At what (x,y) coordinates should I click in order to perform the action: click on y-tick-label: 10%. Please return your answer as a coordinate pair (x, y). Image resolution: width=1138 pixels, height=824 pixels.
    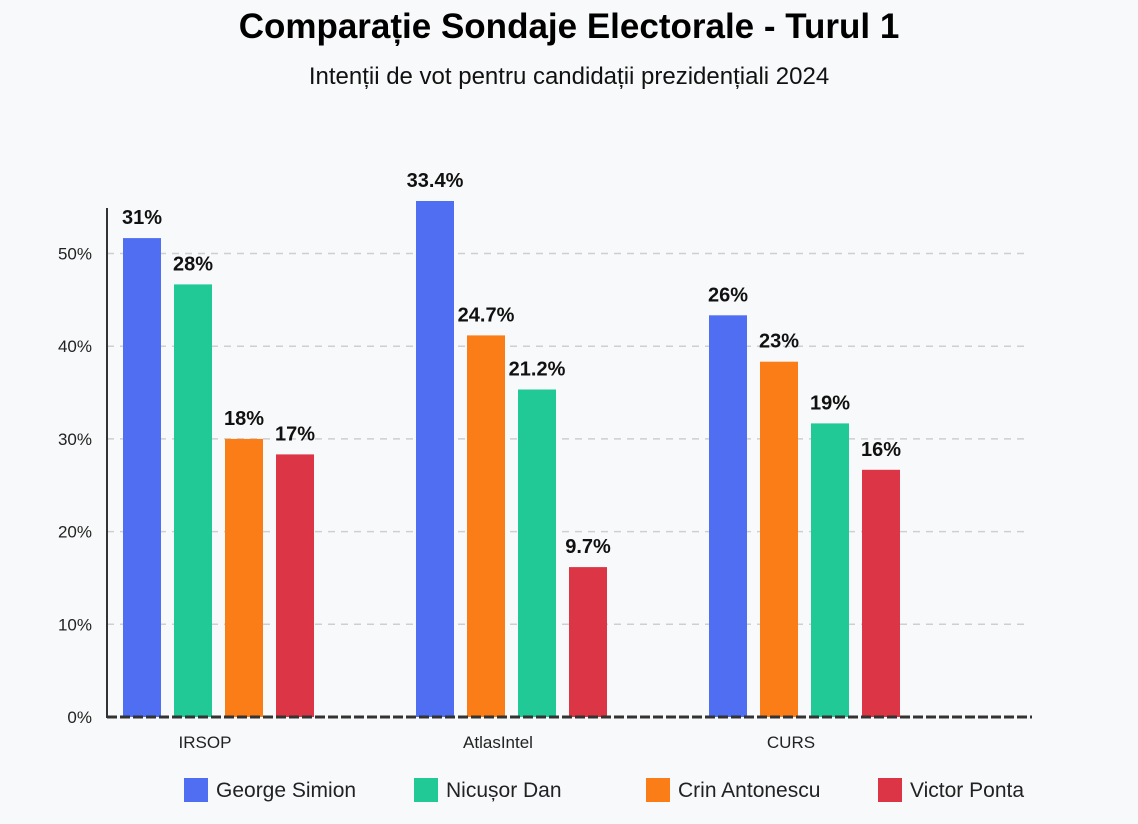
    Looking at the image, I should click on (75, 624).